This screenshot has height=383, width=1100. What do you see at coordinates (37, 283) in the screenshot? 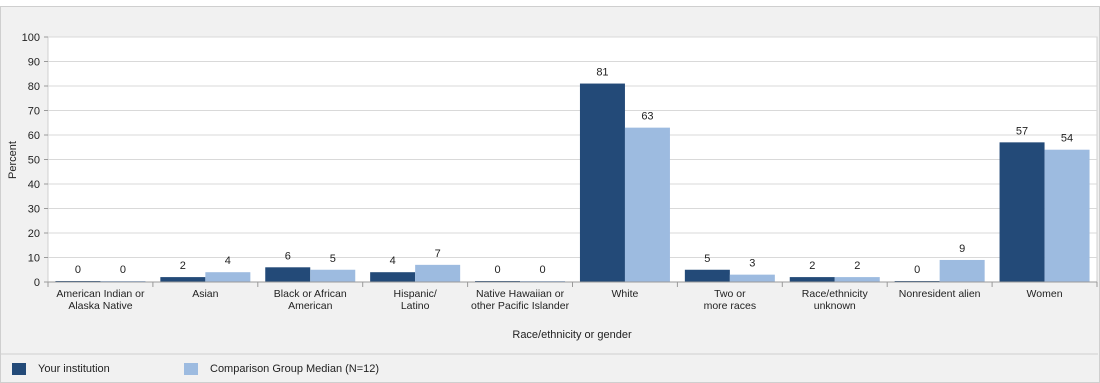
I see `y-tick-label: 0` at bounding box center [37, 283].